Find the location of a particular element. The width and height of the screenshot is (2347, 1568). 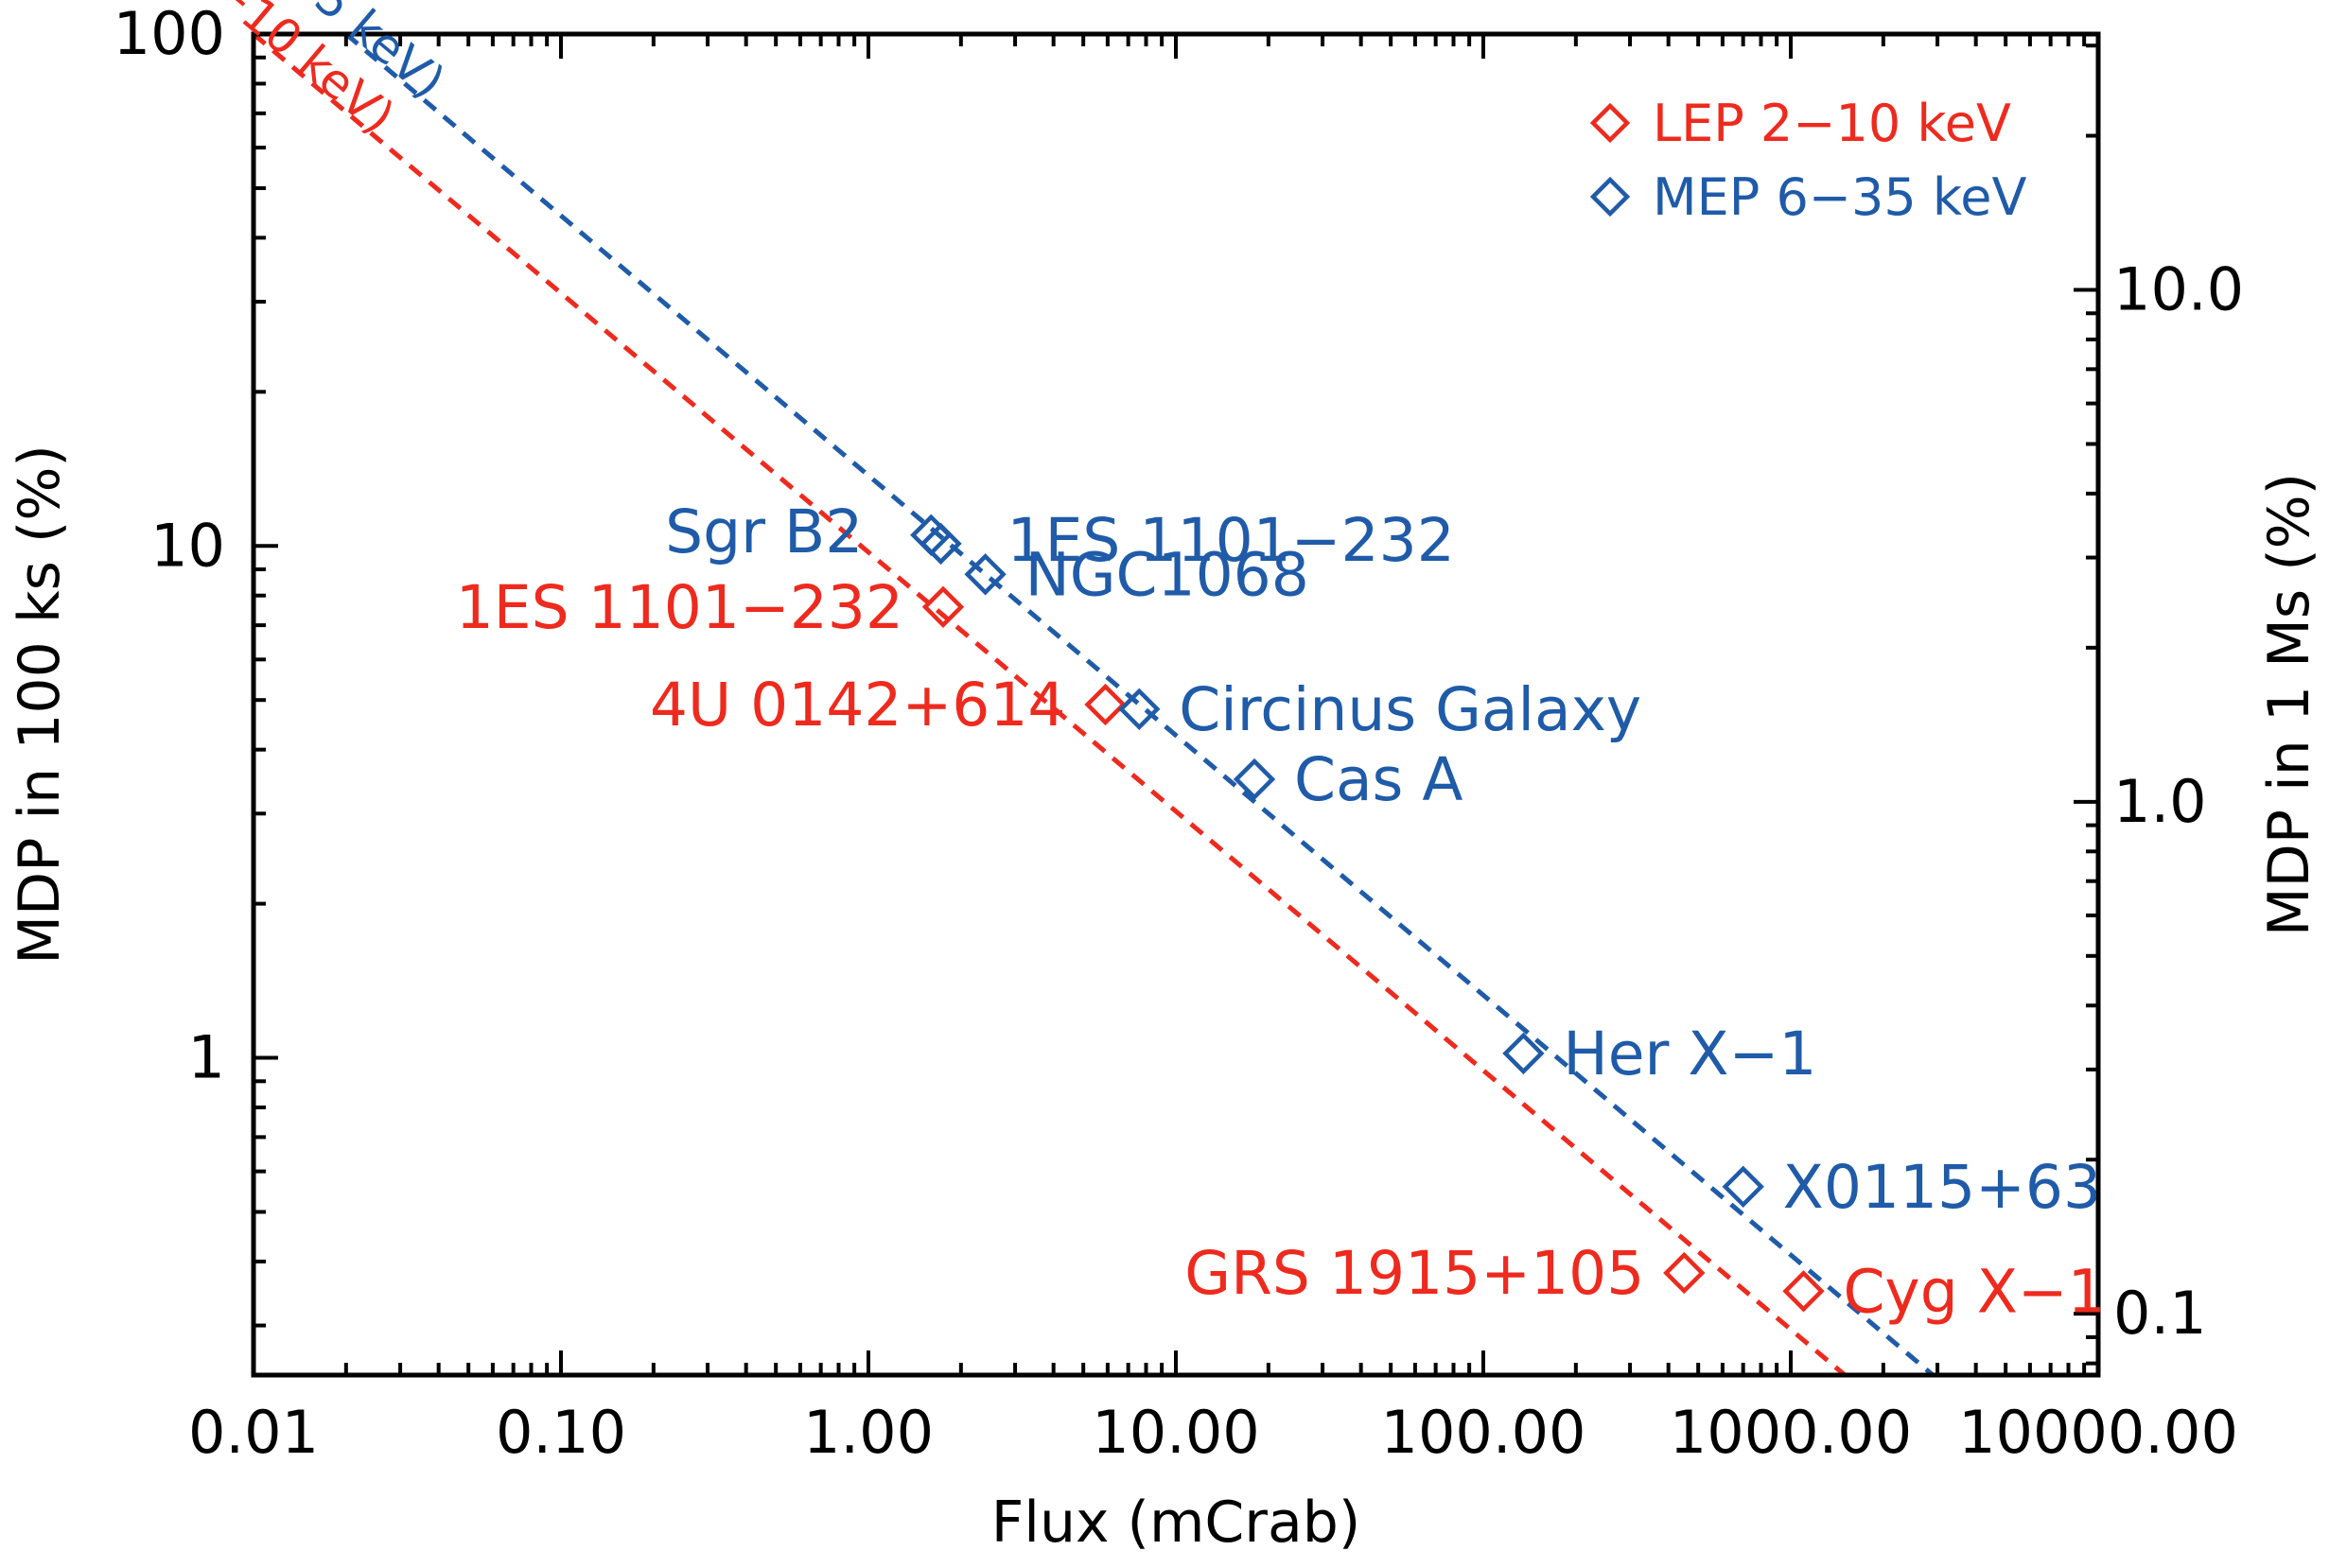

y-tick-label: 10 is located at coordinates (187, 545).